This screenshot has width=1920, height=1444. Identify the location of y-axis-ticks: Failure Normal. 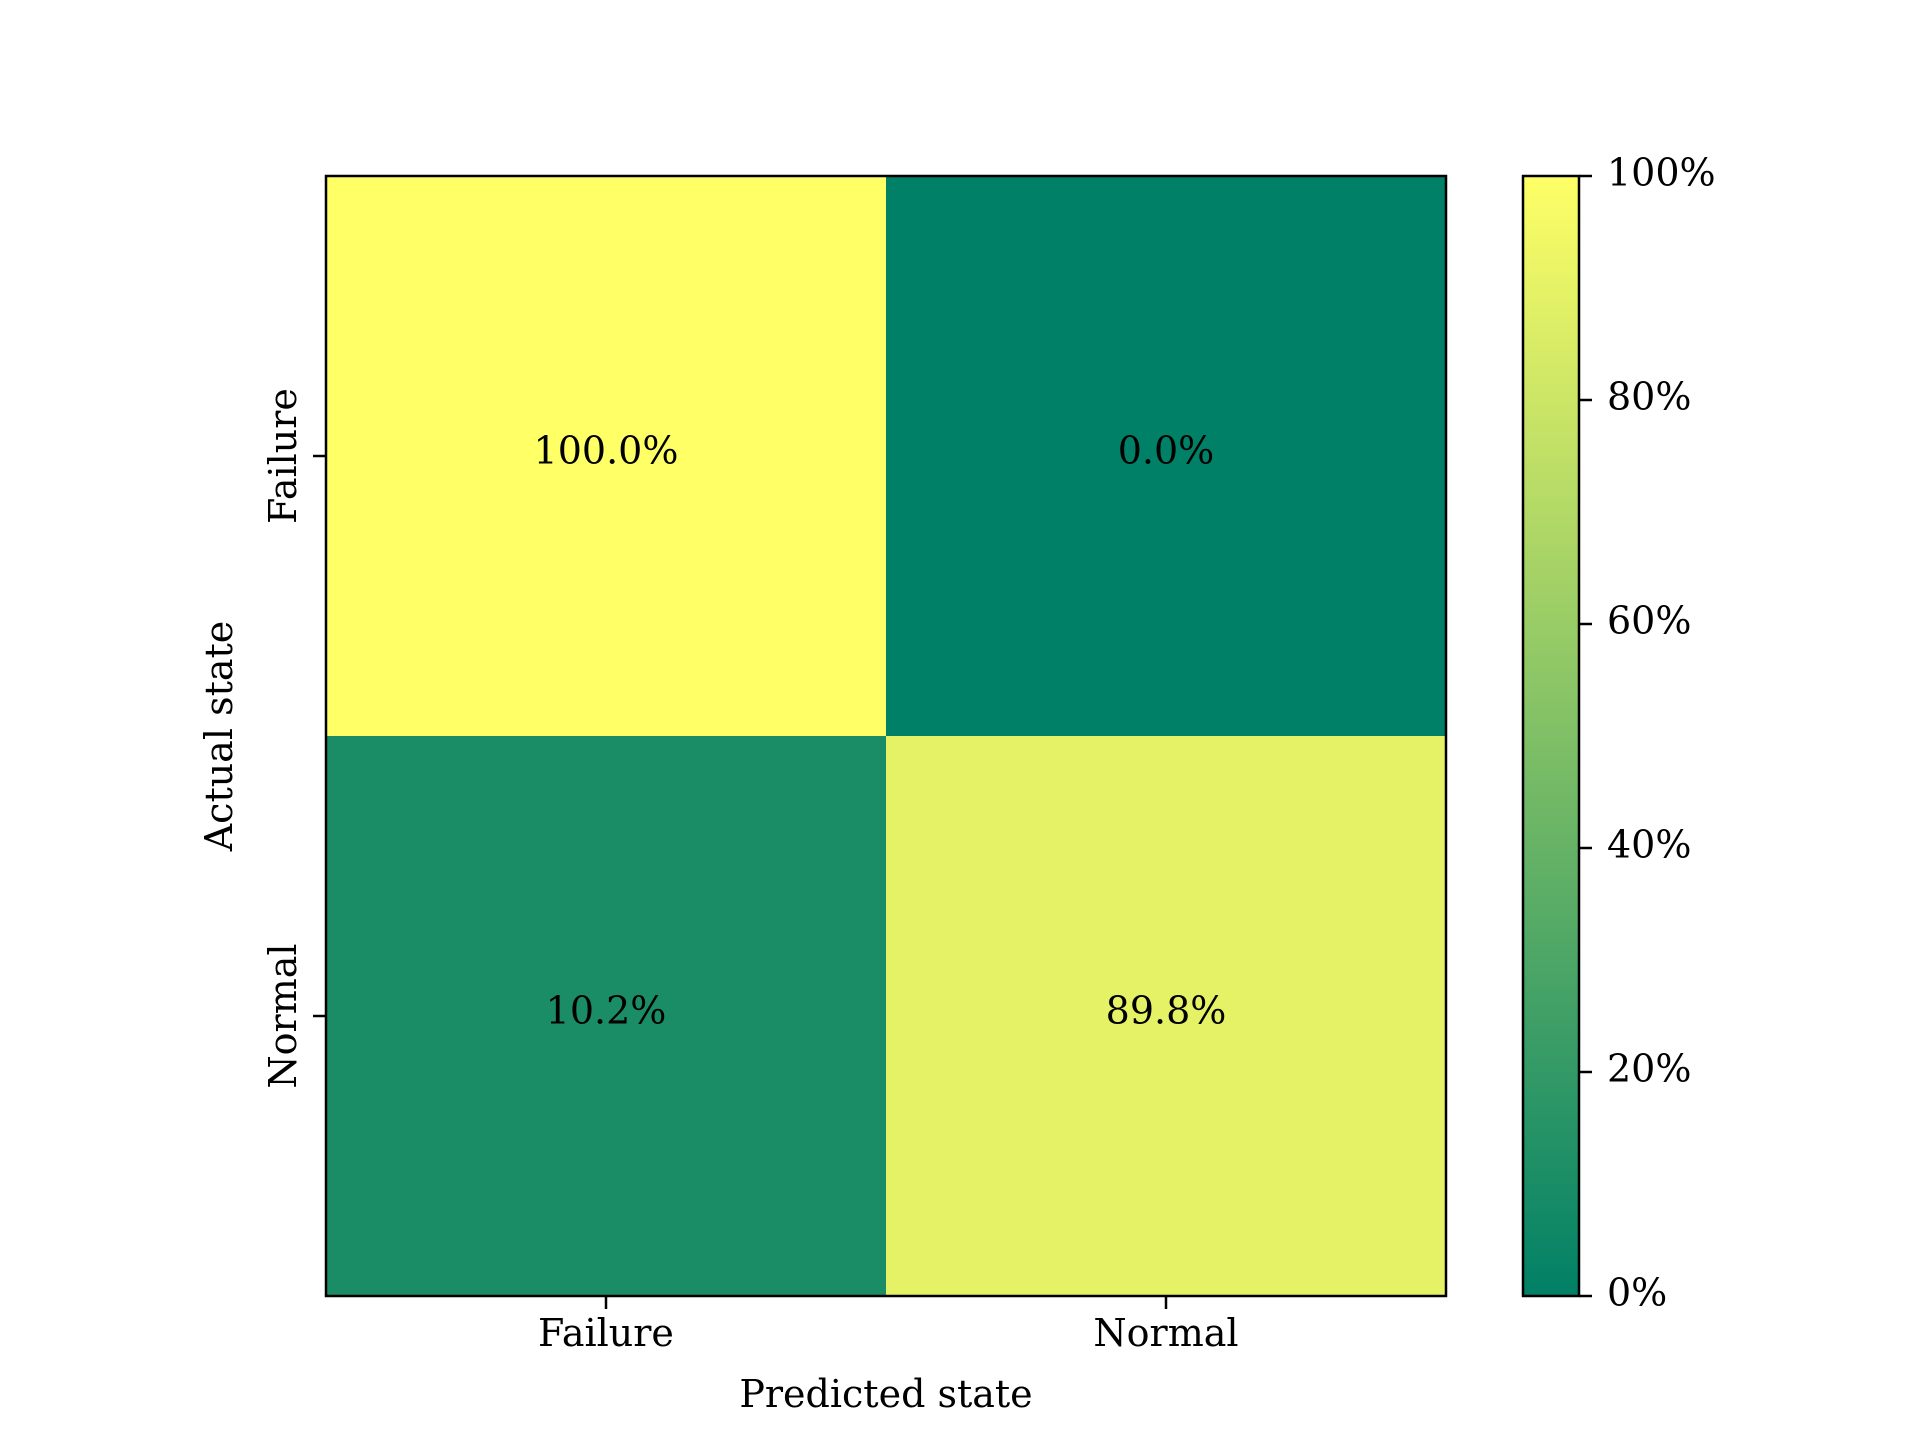
(293, 738).